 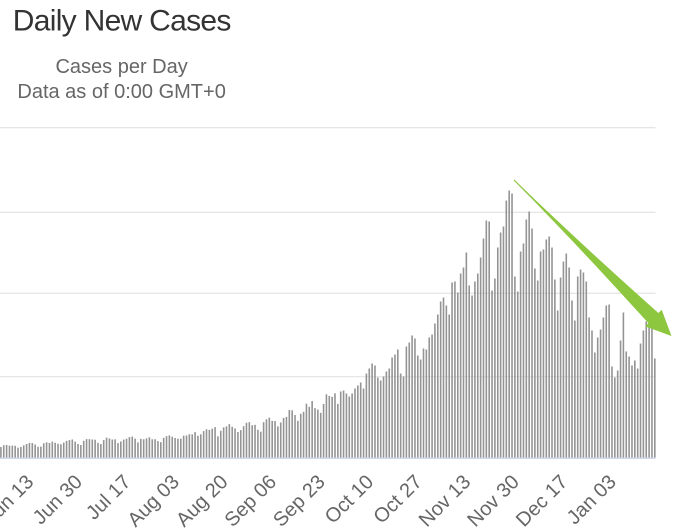 What do you see at coordinates (121, 92) in the screenshot?
I see `svg-text: Data as of 0:00 GMT+0` at bounding box center [121, 92].